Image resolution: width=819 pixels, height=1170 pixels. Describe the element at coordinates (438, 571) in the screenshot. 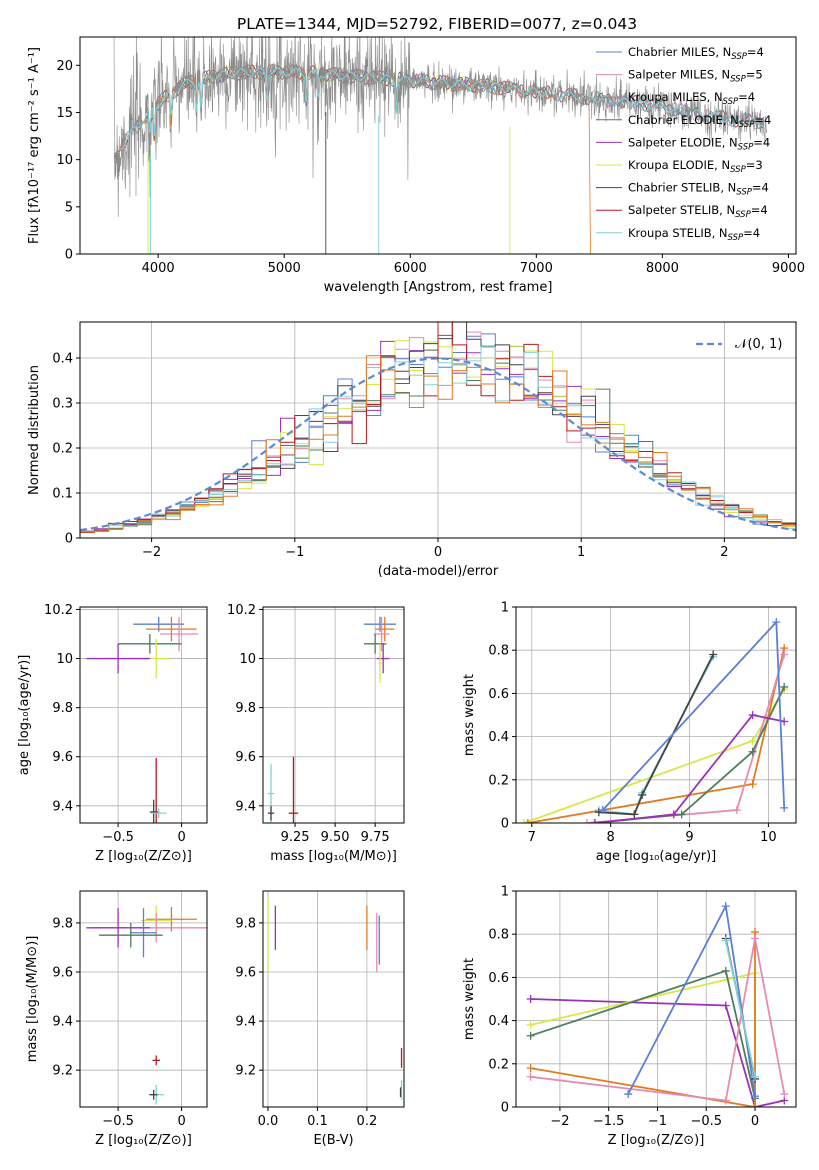

I see `x-axis-label: (data-model)/error` at that location.